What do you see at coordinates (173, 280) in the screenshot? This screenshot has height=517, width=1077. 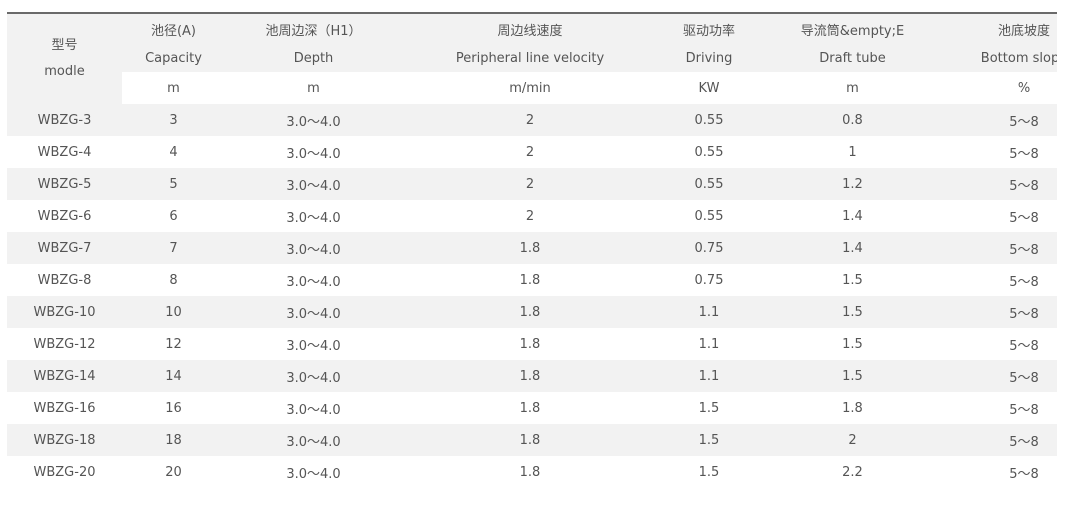 I see `data-cell: 8` at bounding box center [173, 280].